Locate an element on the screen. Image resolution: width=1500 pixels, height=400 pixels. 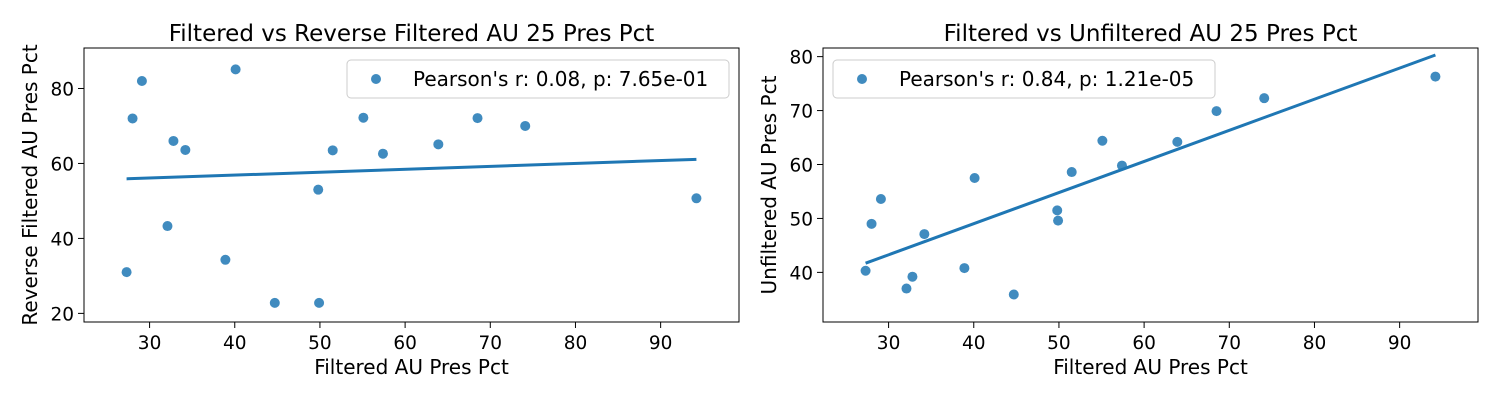
y-tick-label: 70 is located at coordinates (801, 112).